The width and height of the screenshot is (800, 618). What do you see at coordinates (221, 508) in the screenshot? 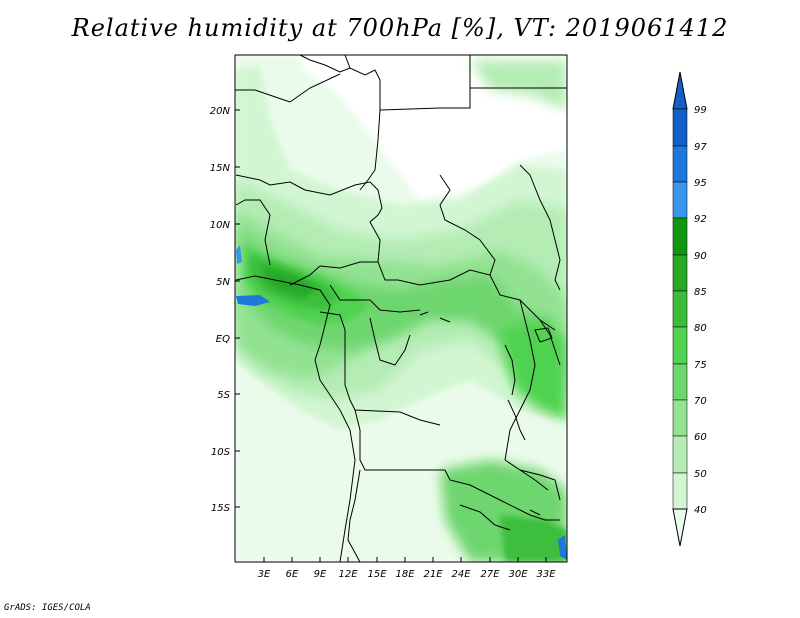
I see `lat-label-15s: 15S` at bounding box center [221, 508].